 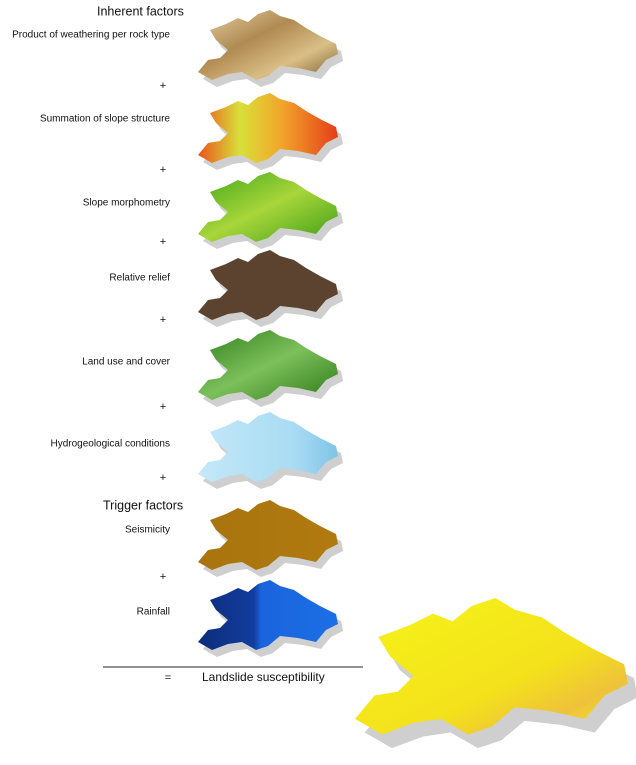 What do you see at coordinates (147, 530) in the screenshot?
I see `layer-label: Seismicity` at bounding box center [147, 530].